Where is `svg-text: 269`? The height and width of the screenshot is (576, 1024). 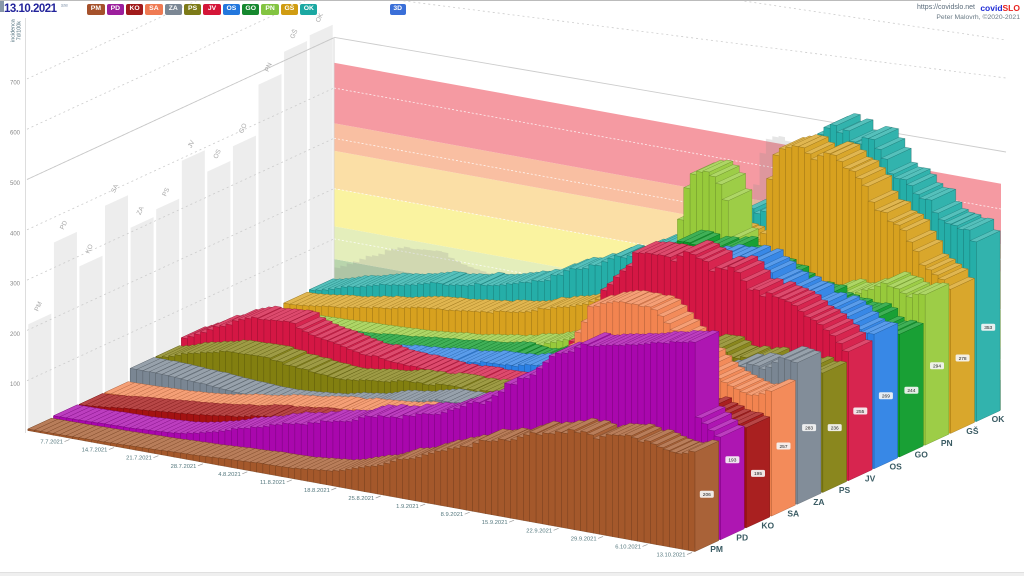
svg-text: 269 is located at coordinates (886, 397).